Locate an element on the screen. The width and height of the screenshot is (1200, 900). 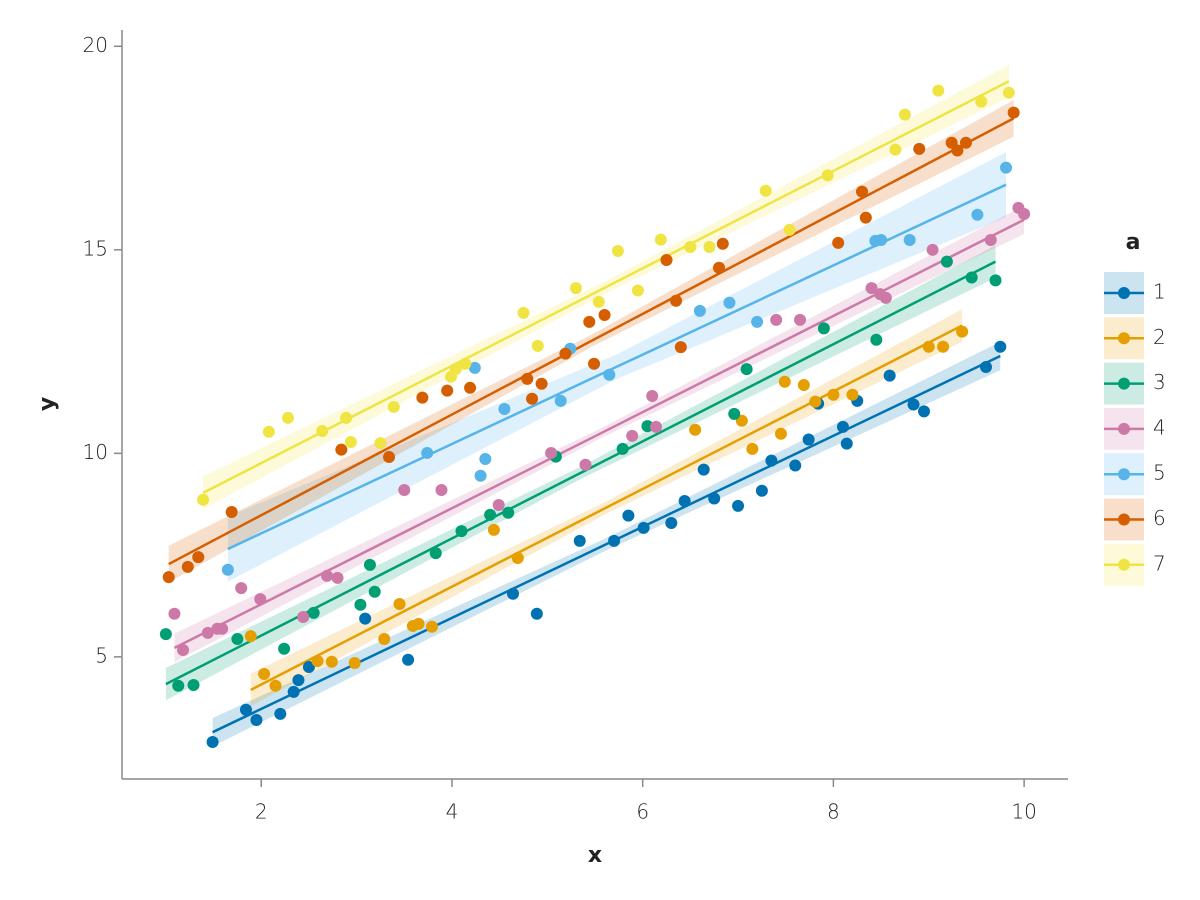
legend-label: 6 is located at coordinates (1159, 518).